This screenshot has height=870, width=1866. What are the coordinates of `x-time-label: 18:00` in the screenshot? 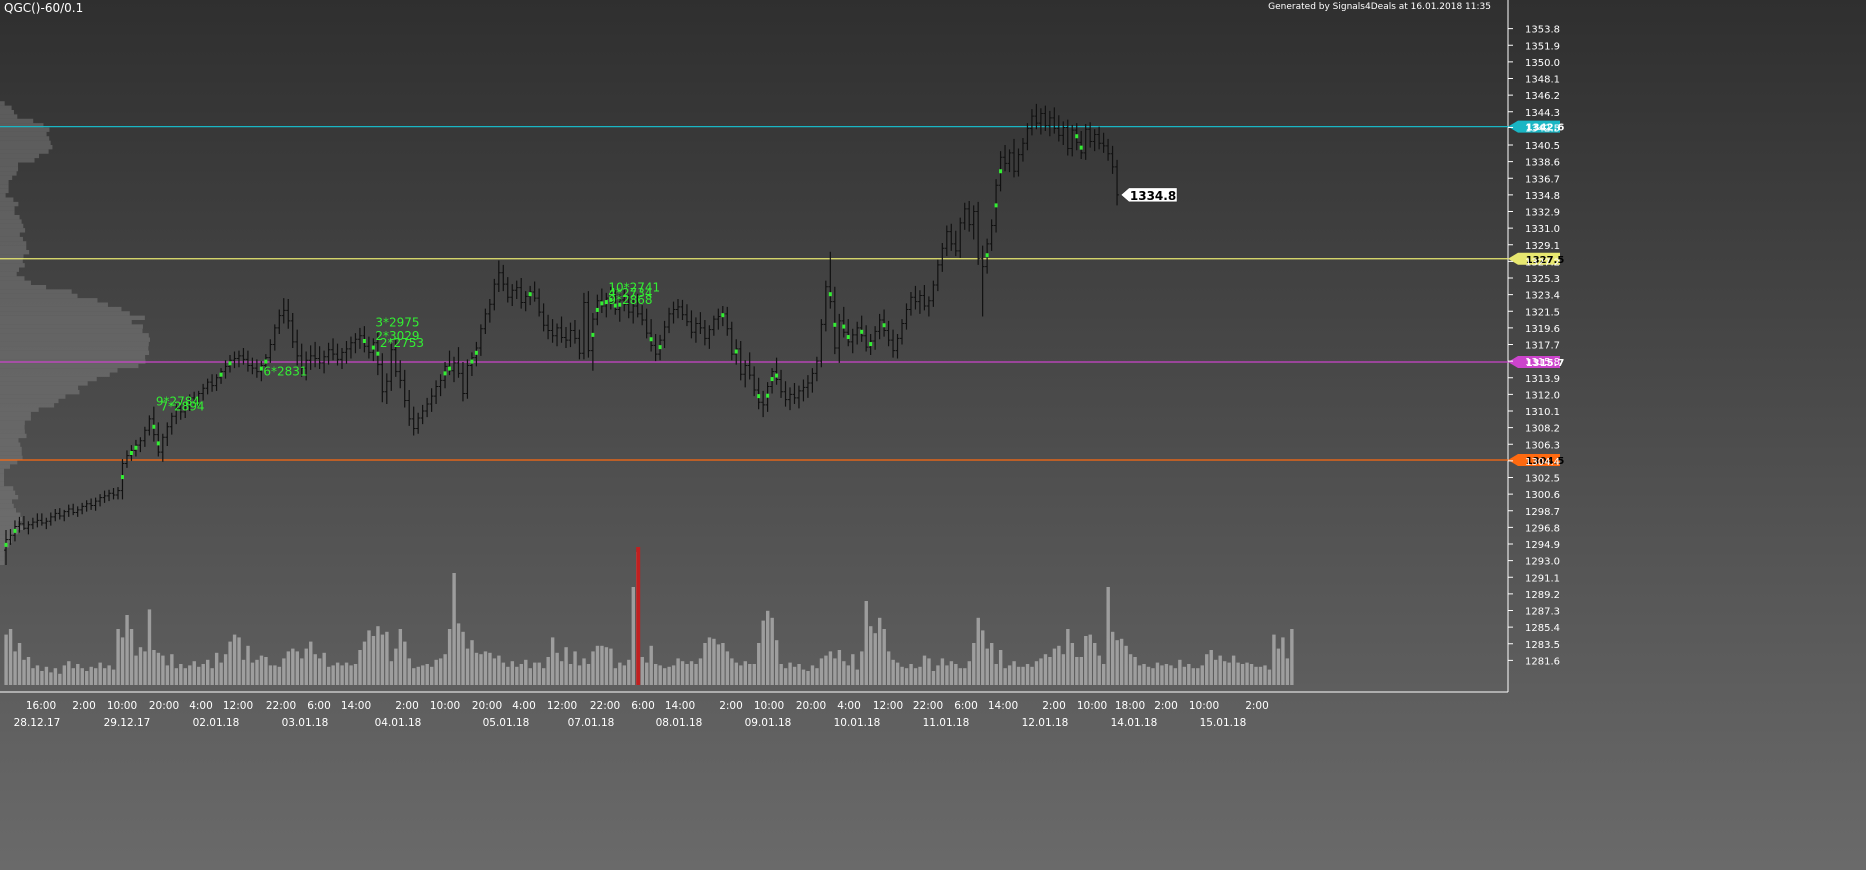 It's located at (1130, 706).